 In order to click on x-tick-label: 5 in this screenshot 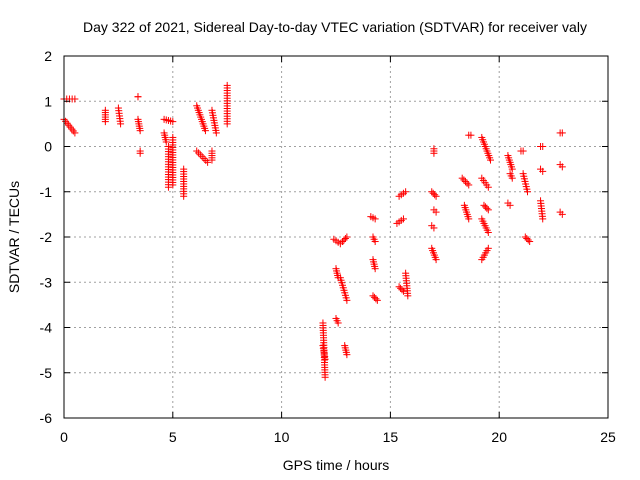, I will do `click(173, 437)`.